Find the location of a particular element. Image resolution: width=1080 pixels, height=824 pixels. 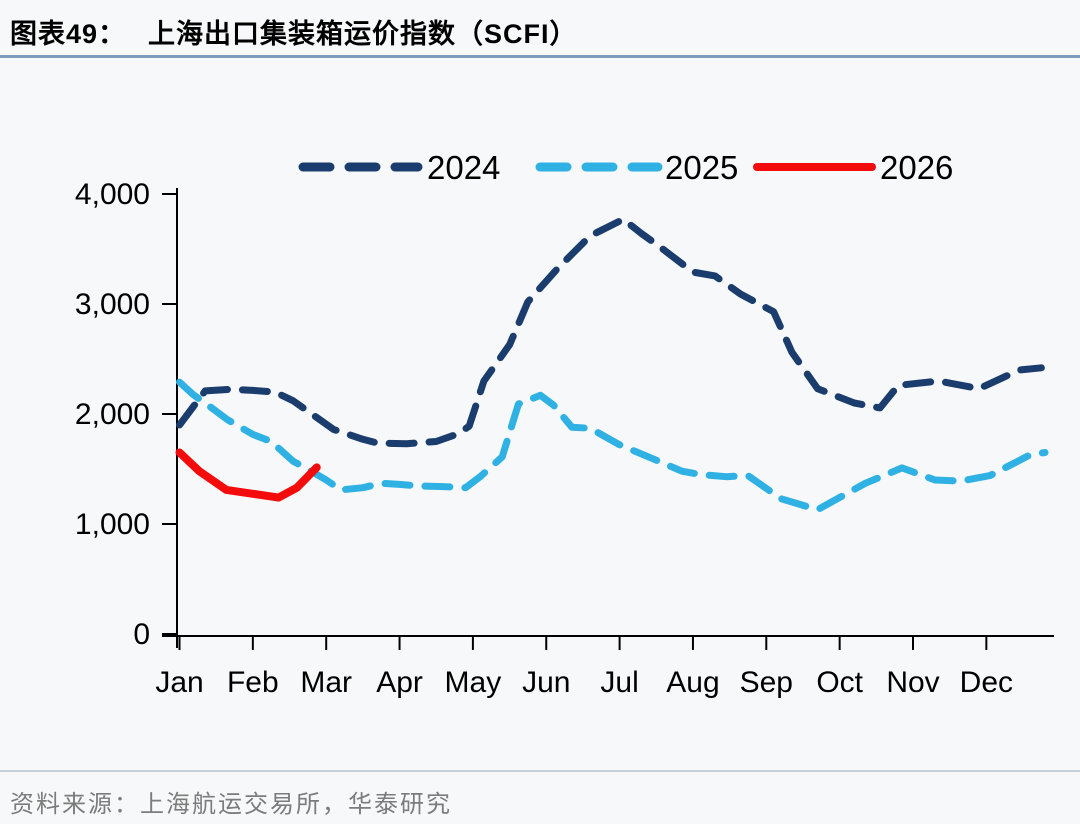

x-axis-month-label: Jul is located at coordinates (619, 682).